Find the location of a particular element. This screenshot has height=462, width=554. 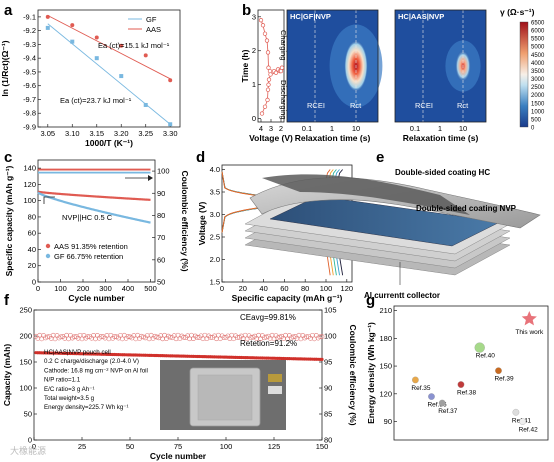

info-line: E/C ratio=3 g Ah⁻¹ is located at coordinates (69, 389).